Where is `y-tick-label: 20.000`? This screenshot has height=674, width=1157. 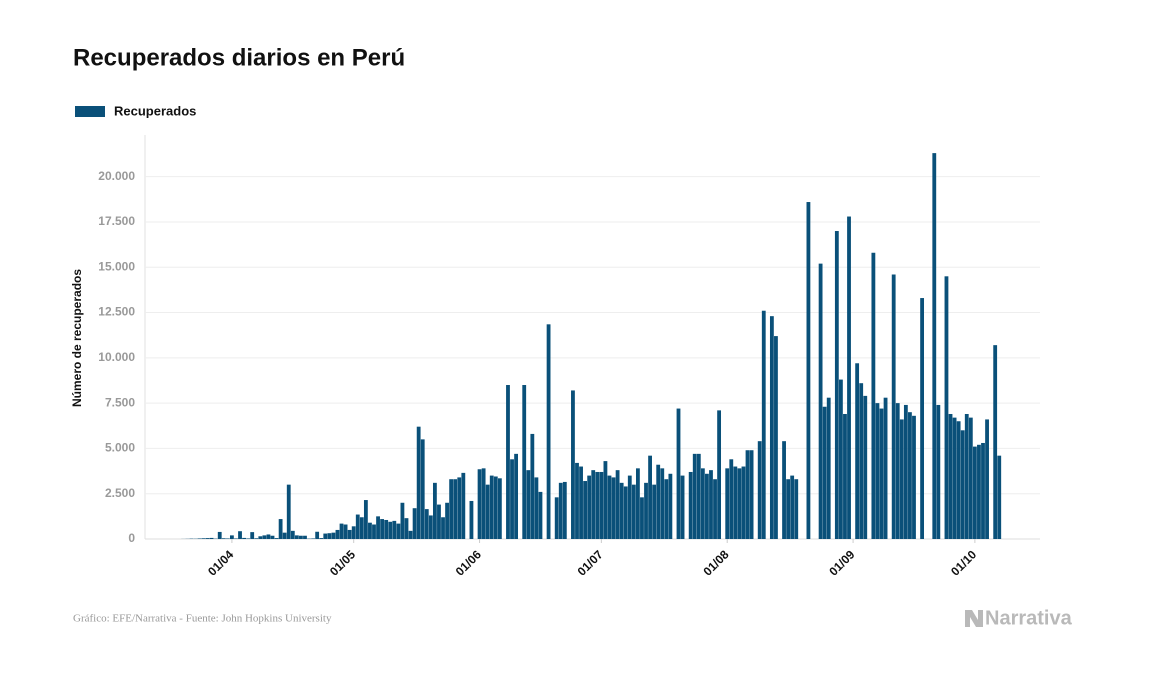 y-tick-label: 20.000 is located at coordinates (116, 176).